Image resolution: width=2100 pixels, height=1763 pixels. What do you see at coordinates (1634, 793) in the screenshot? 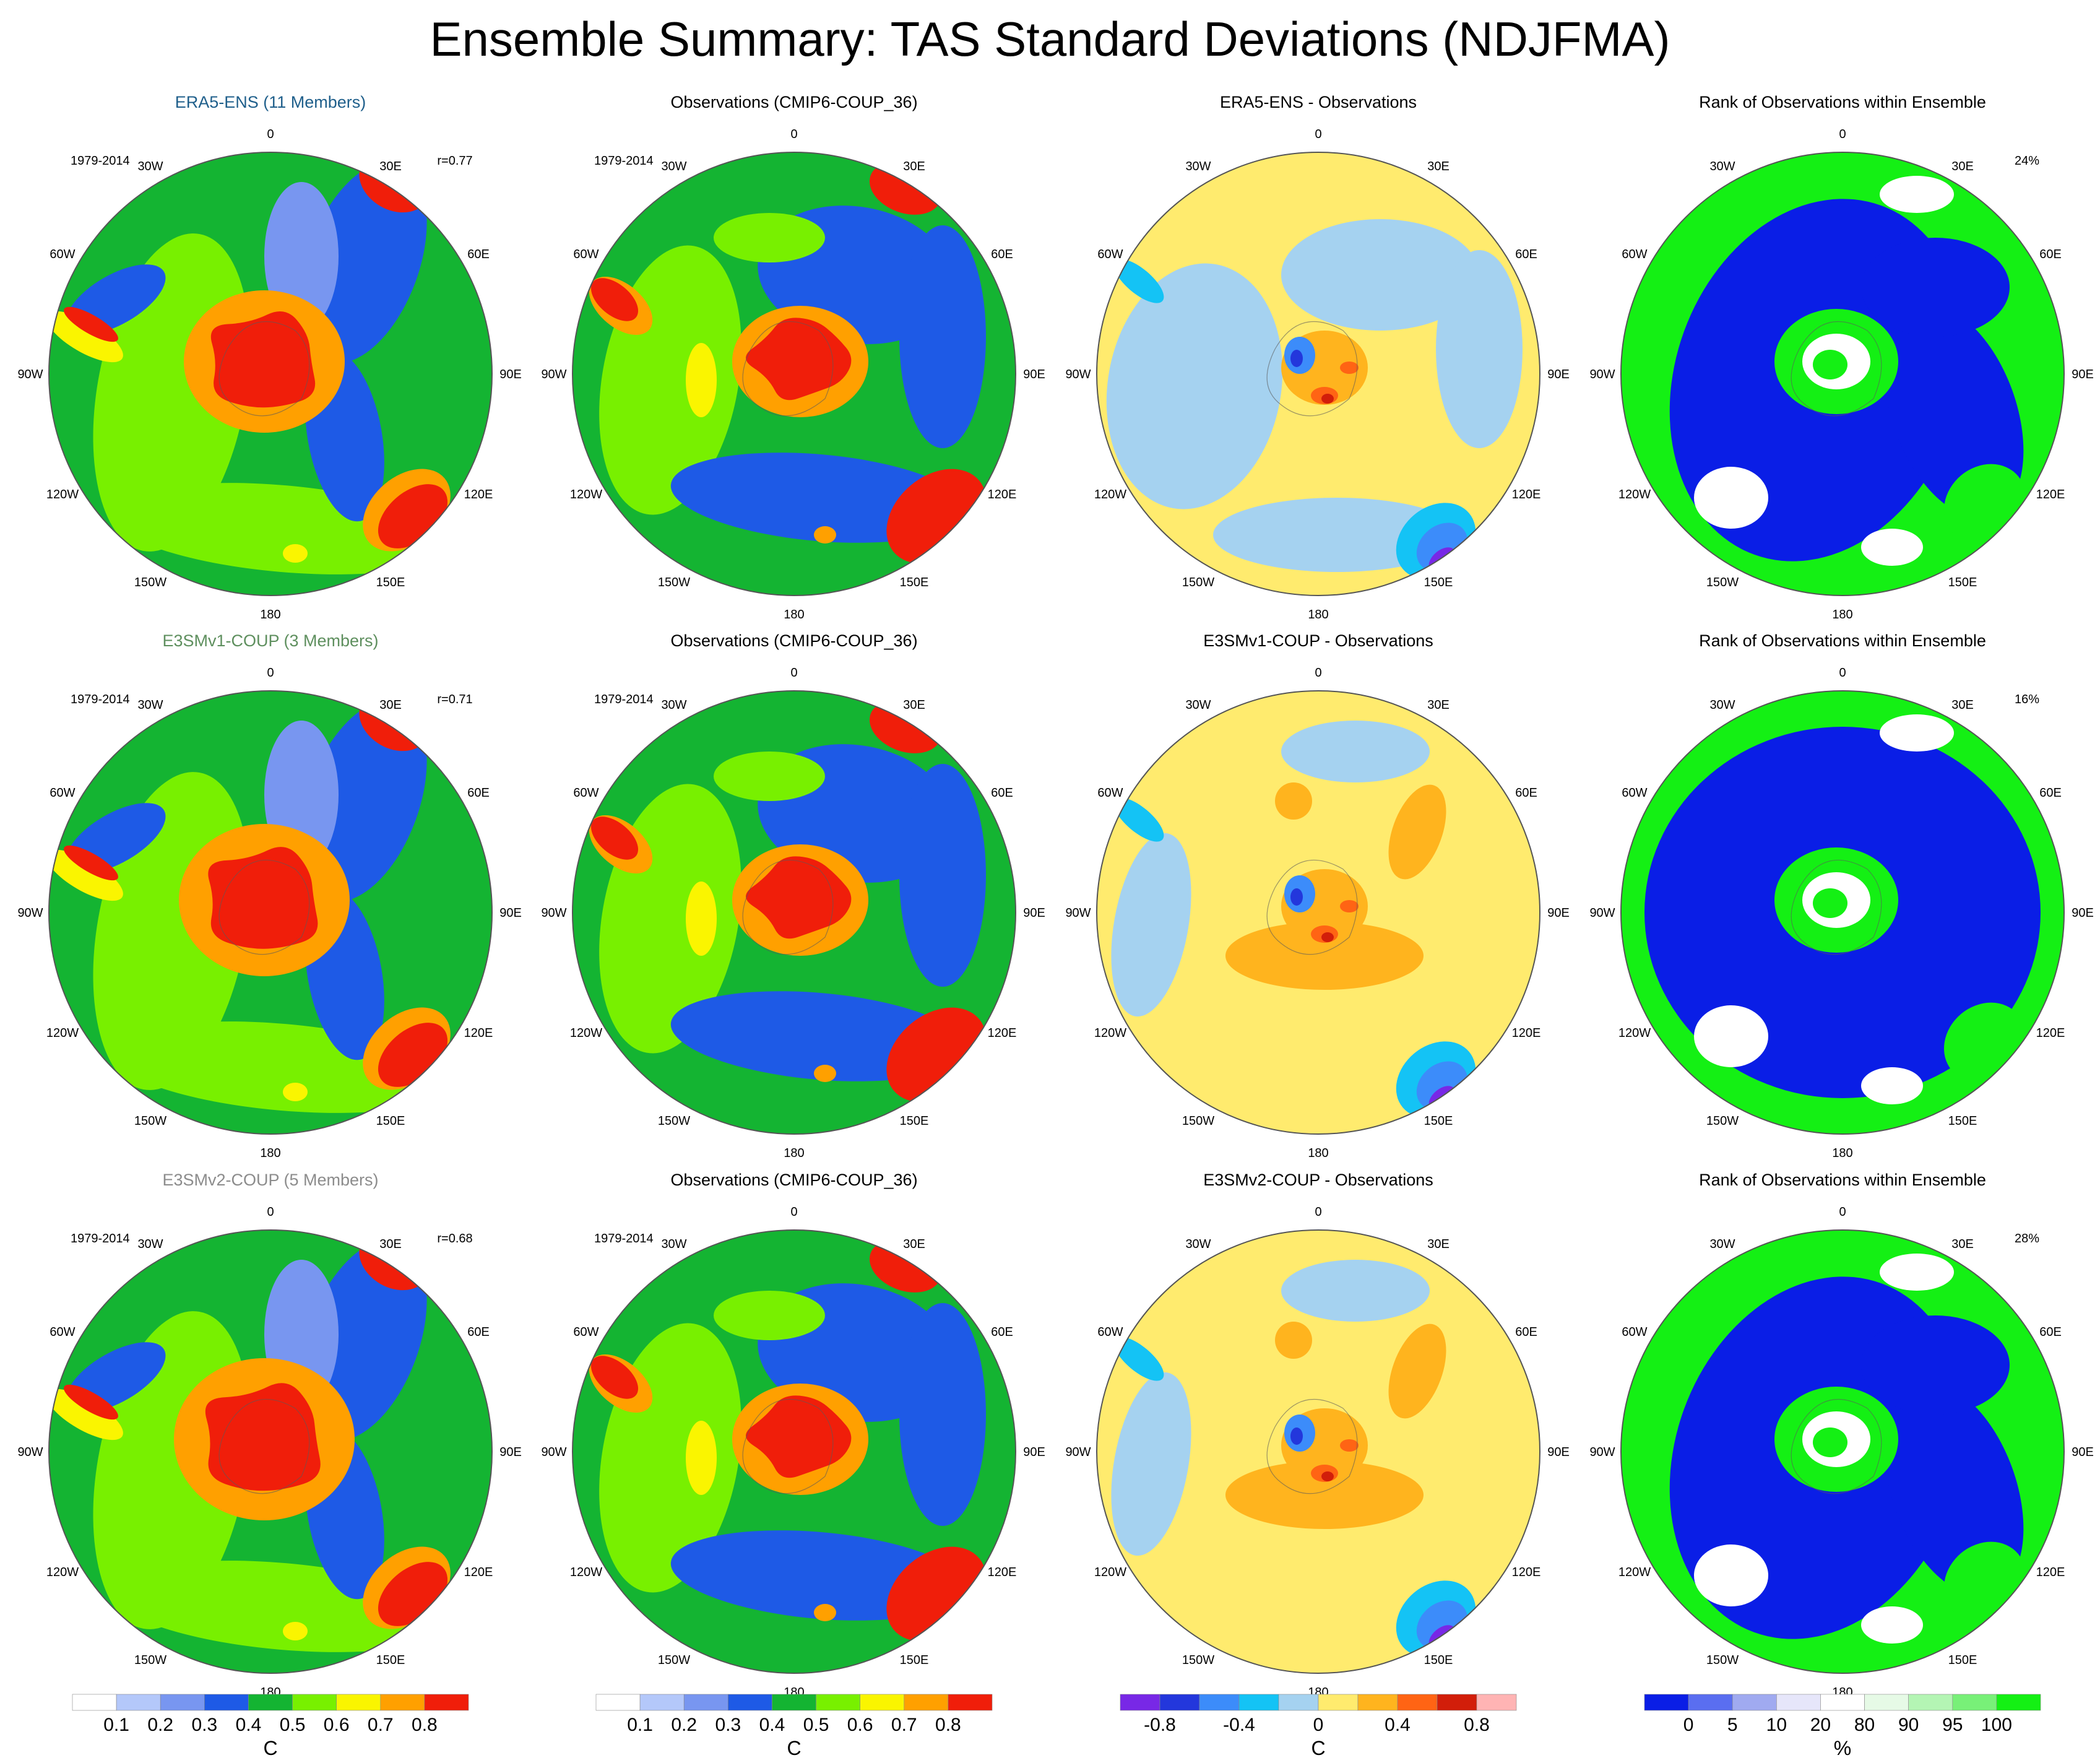
I see `longitude-label: 60W` at bounding box center [1634, 793].